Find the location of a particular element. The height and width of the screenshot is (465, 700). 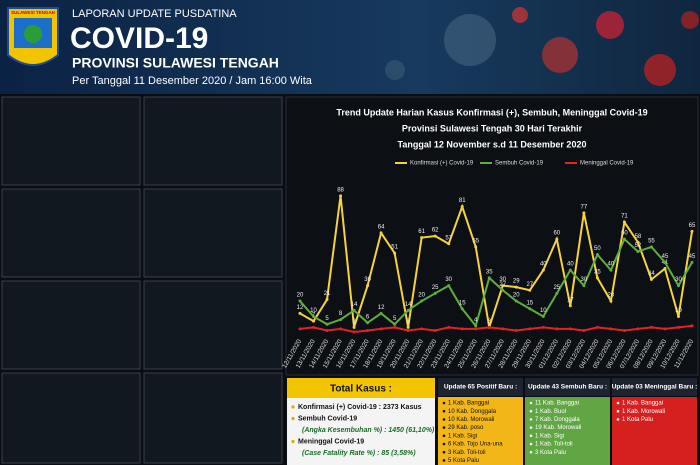

update-item: 19 Kab. Morowali is located at coordinates (558, 428).